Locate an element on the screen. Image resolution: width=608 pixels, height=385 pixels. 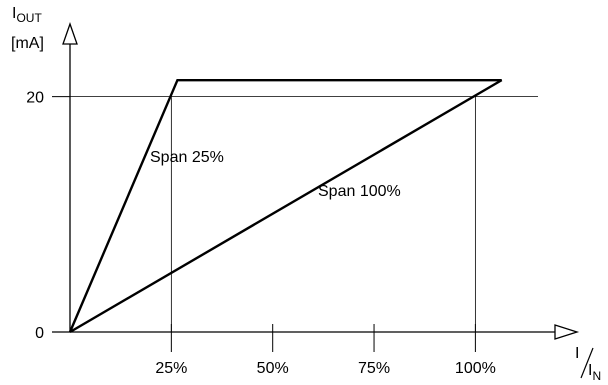
x-axis-label-slash is located at coordinates (587, 363).